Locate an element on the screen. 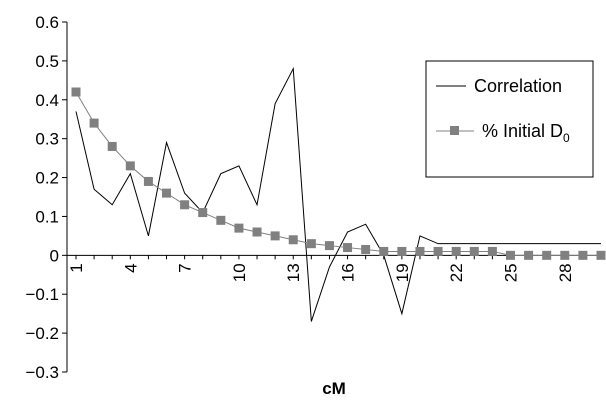 The width and height of the screenshot is (606, 400). y-tick-label: −0.3 is located at coordinates (42, 372).